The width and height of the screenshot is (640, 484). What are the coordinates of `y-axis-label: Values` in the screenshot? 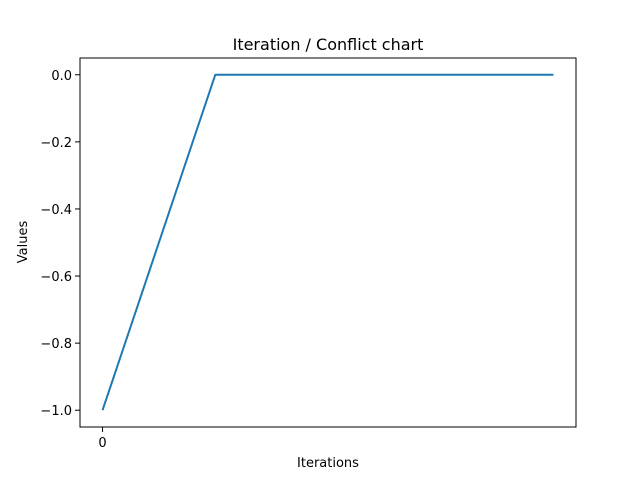 It's located at (23, 242).